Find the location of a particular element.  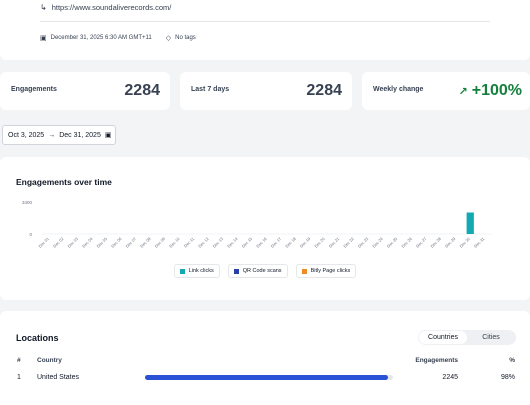

engagement-share-bar is located at coordinates (269, 377).